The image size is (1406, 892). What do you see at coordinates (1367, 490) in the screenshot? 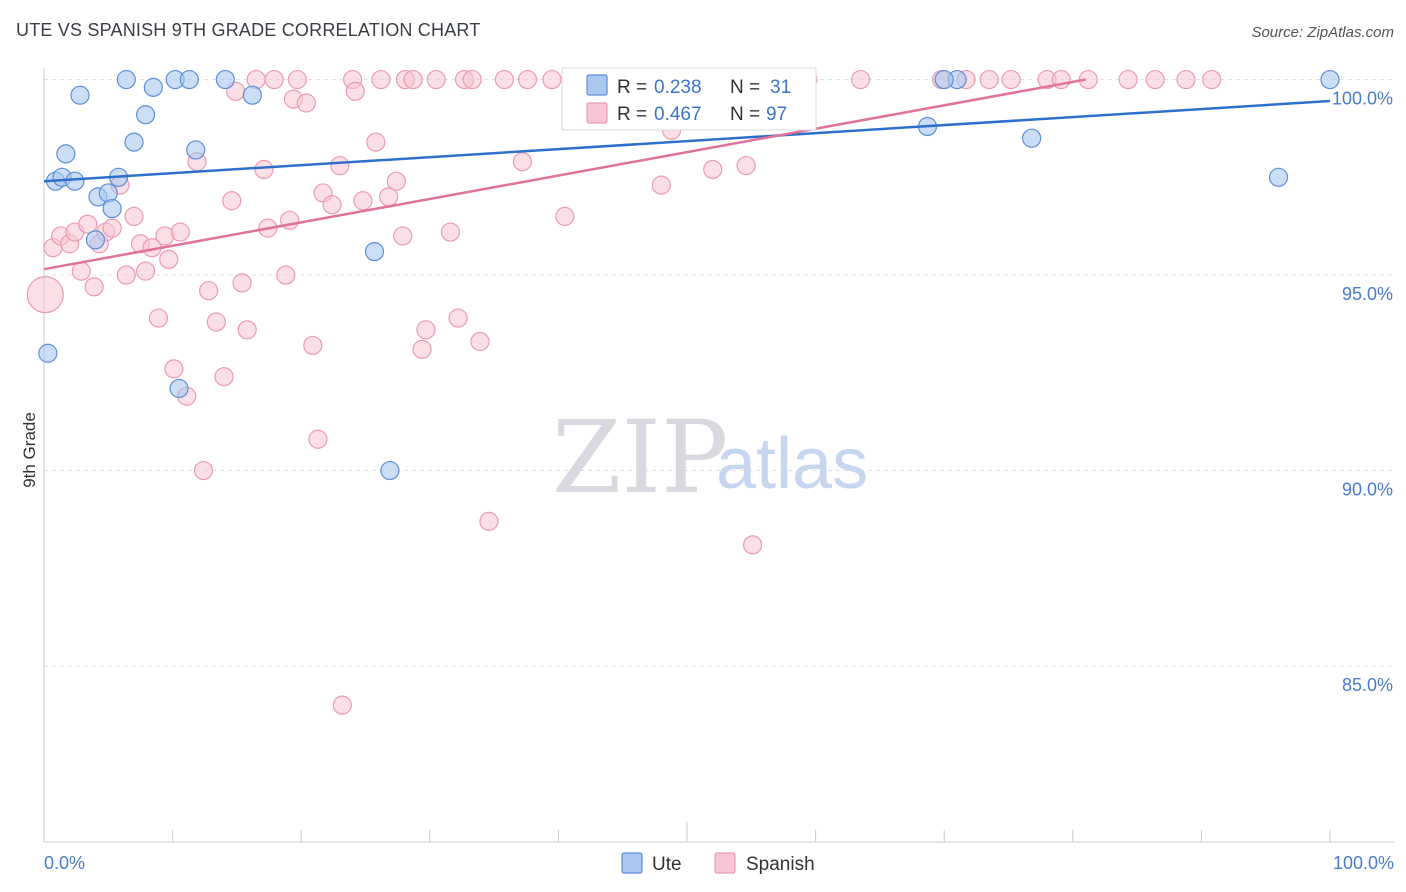
I see `y-tick-label-1: 90.0%` at bounding box center [1367, 490].